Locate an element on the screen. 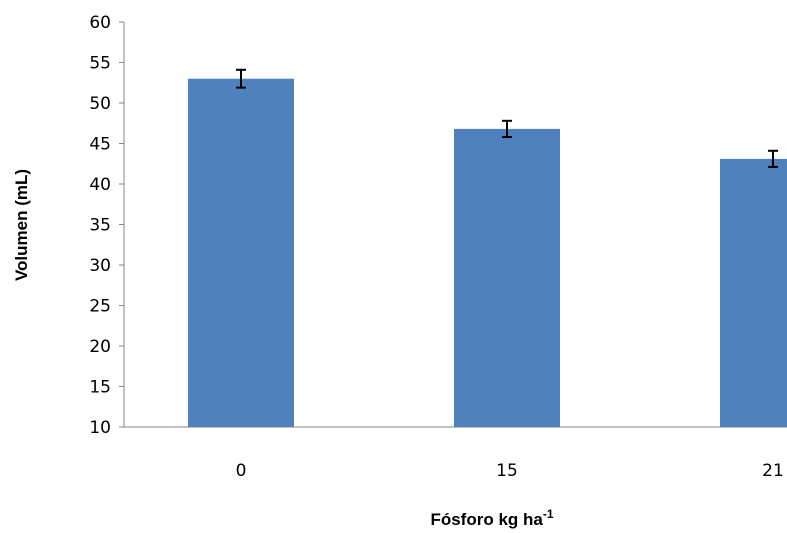 This screenshot has height=533, width=787. y-tick-label: 60 is located at coordinates (100, 23).